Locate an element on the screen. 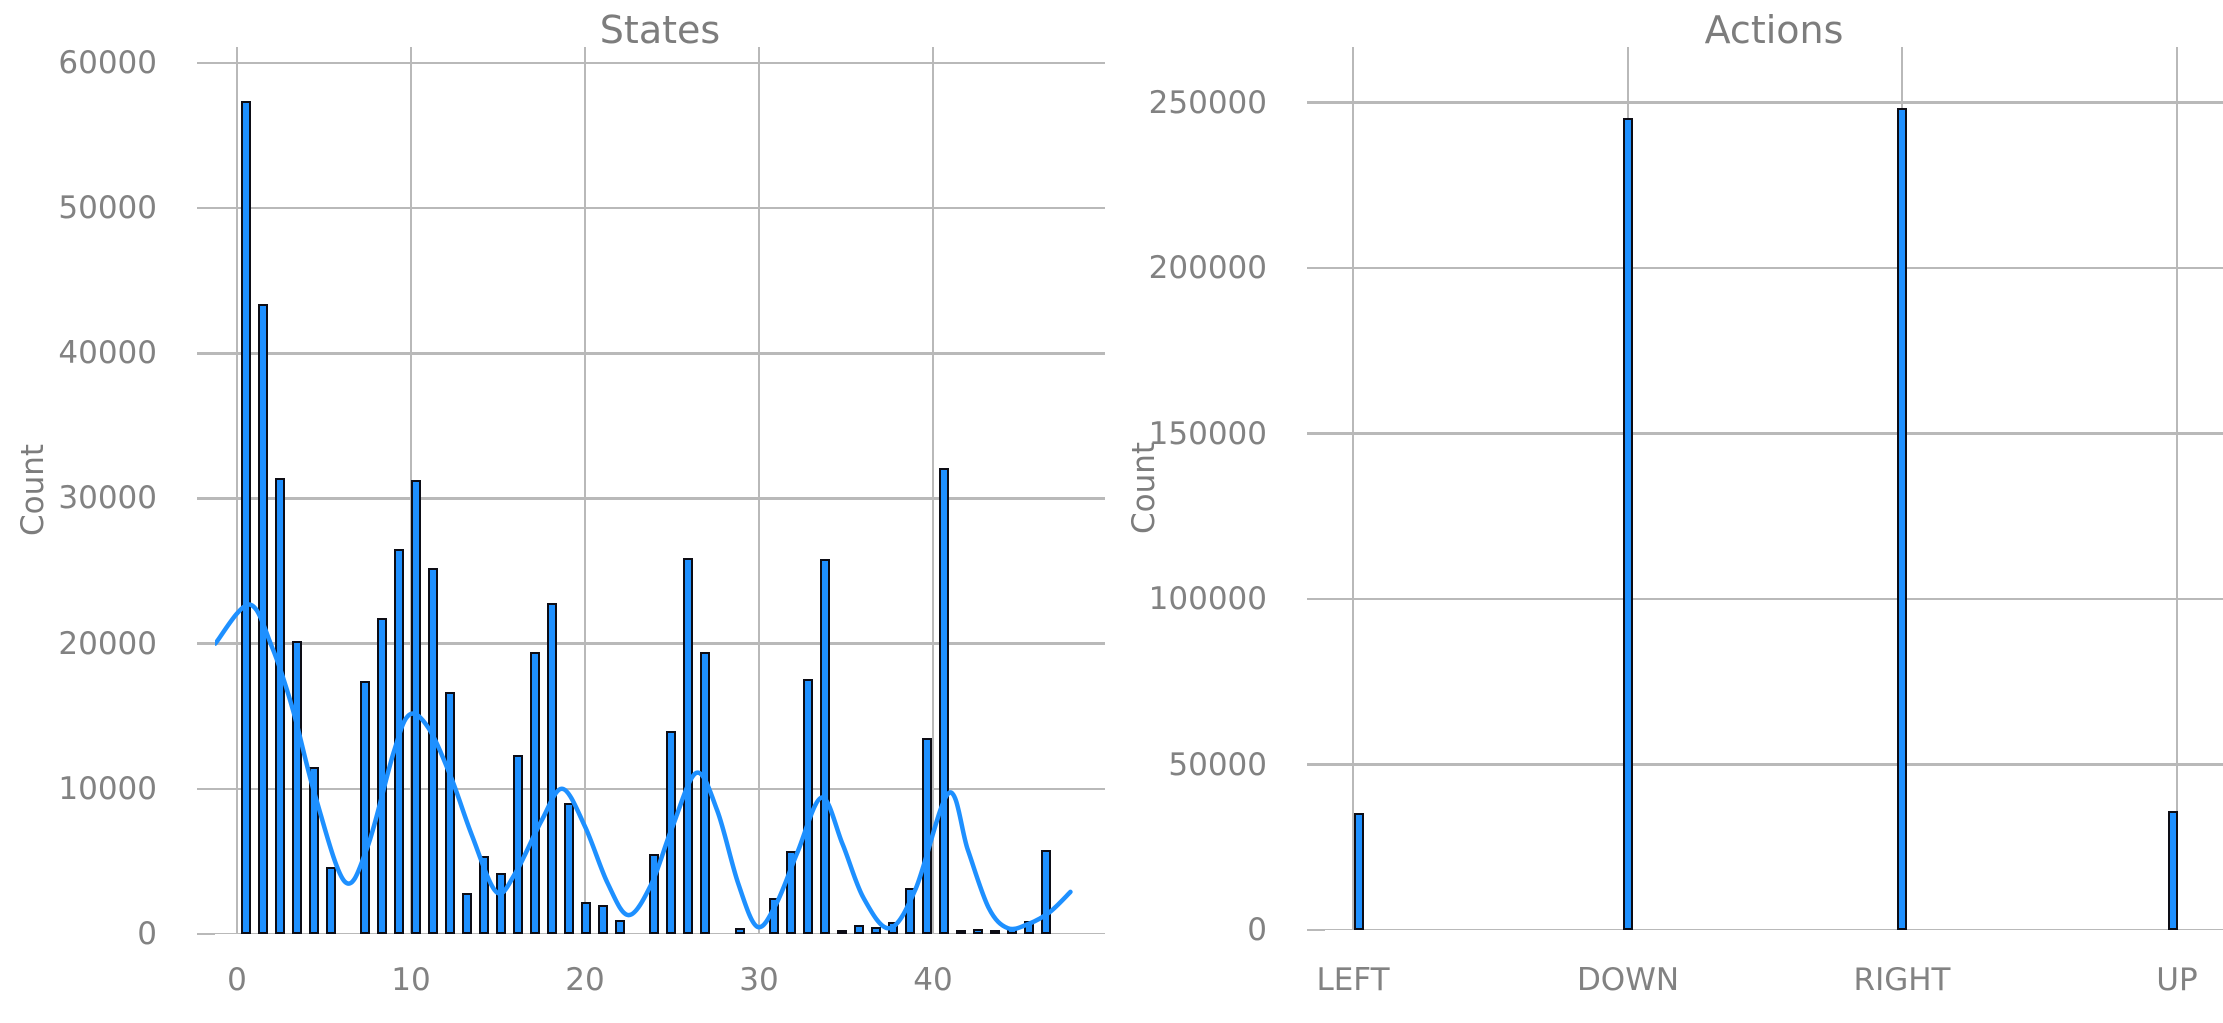 This screenshot has height=1023, width=2223. states-kde-curve is located at coordinates (644, 767).